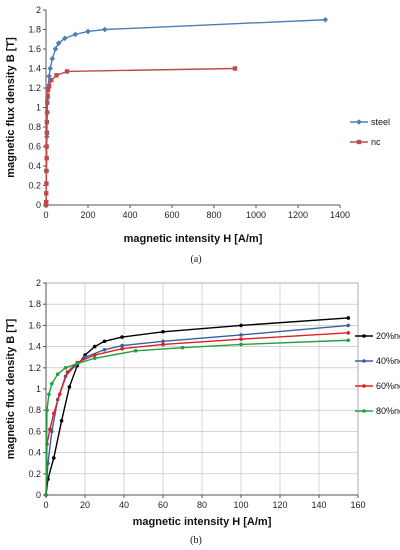  Describe the element at coordinates (196, 540) in the screenshot. I see `panel-label: (b)` at that location.